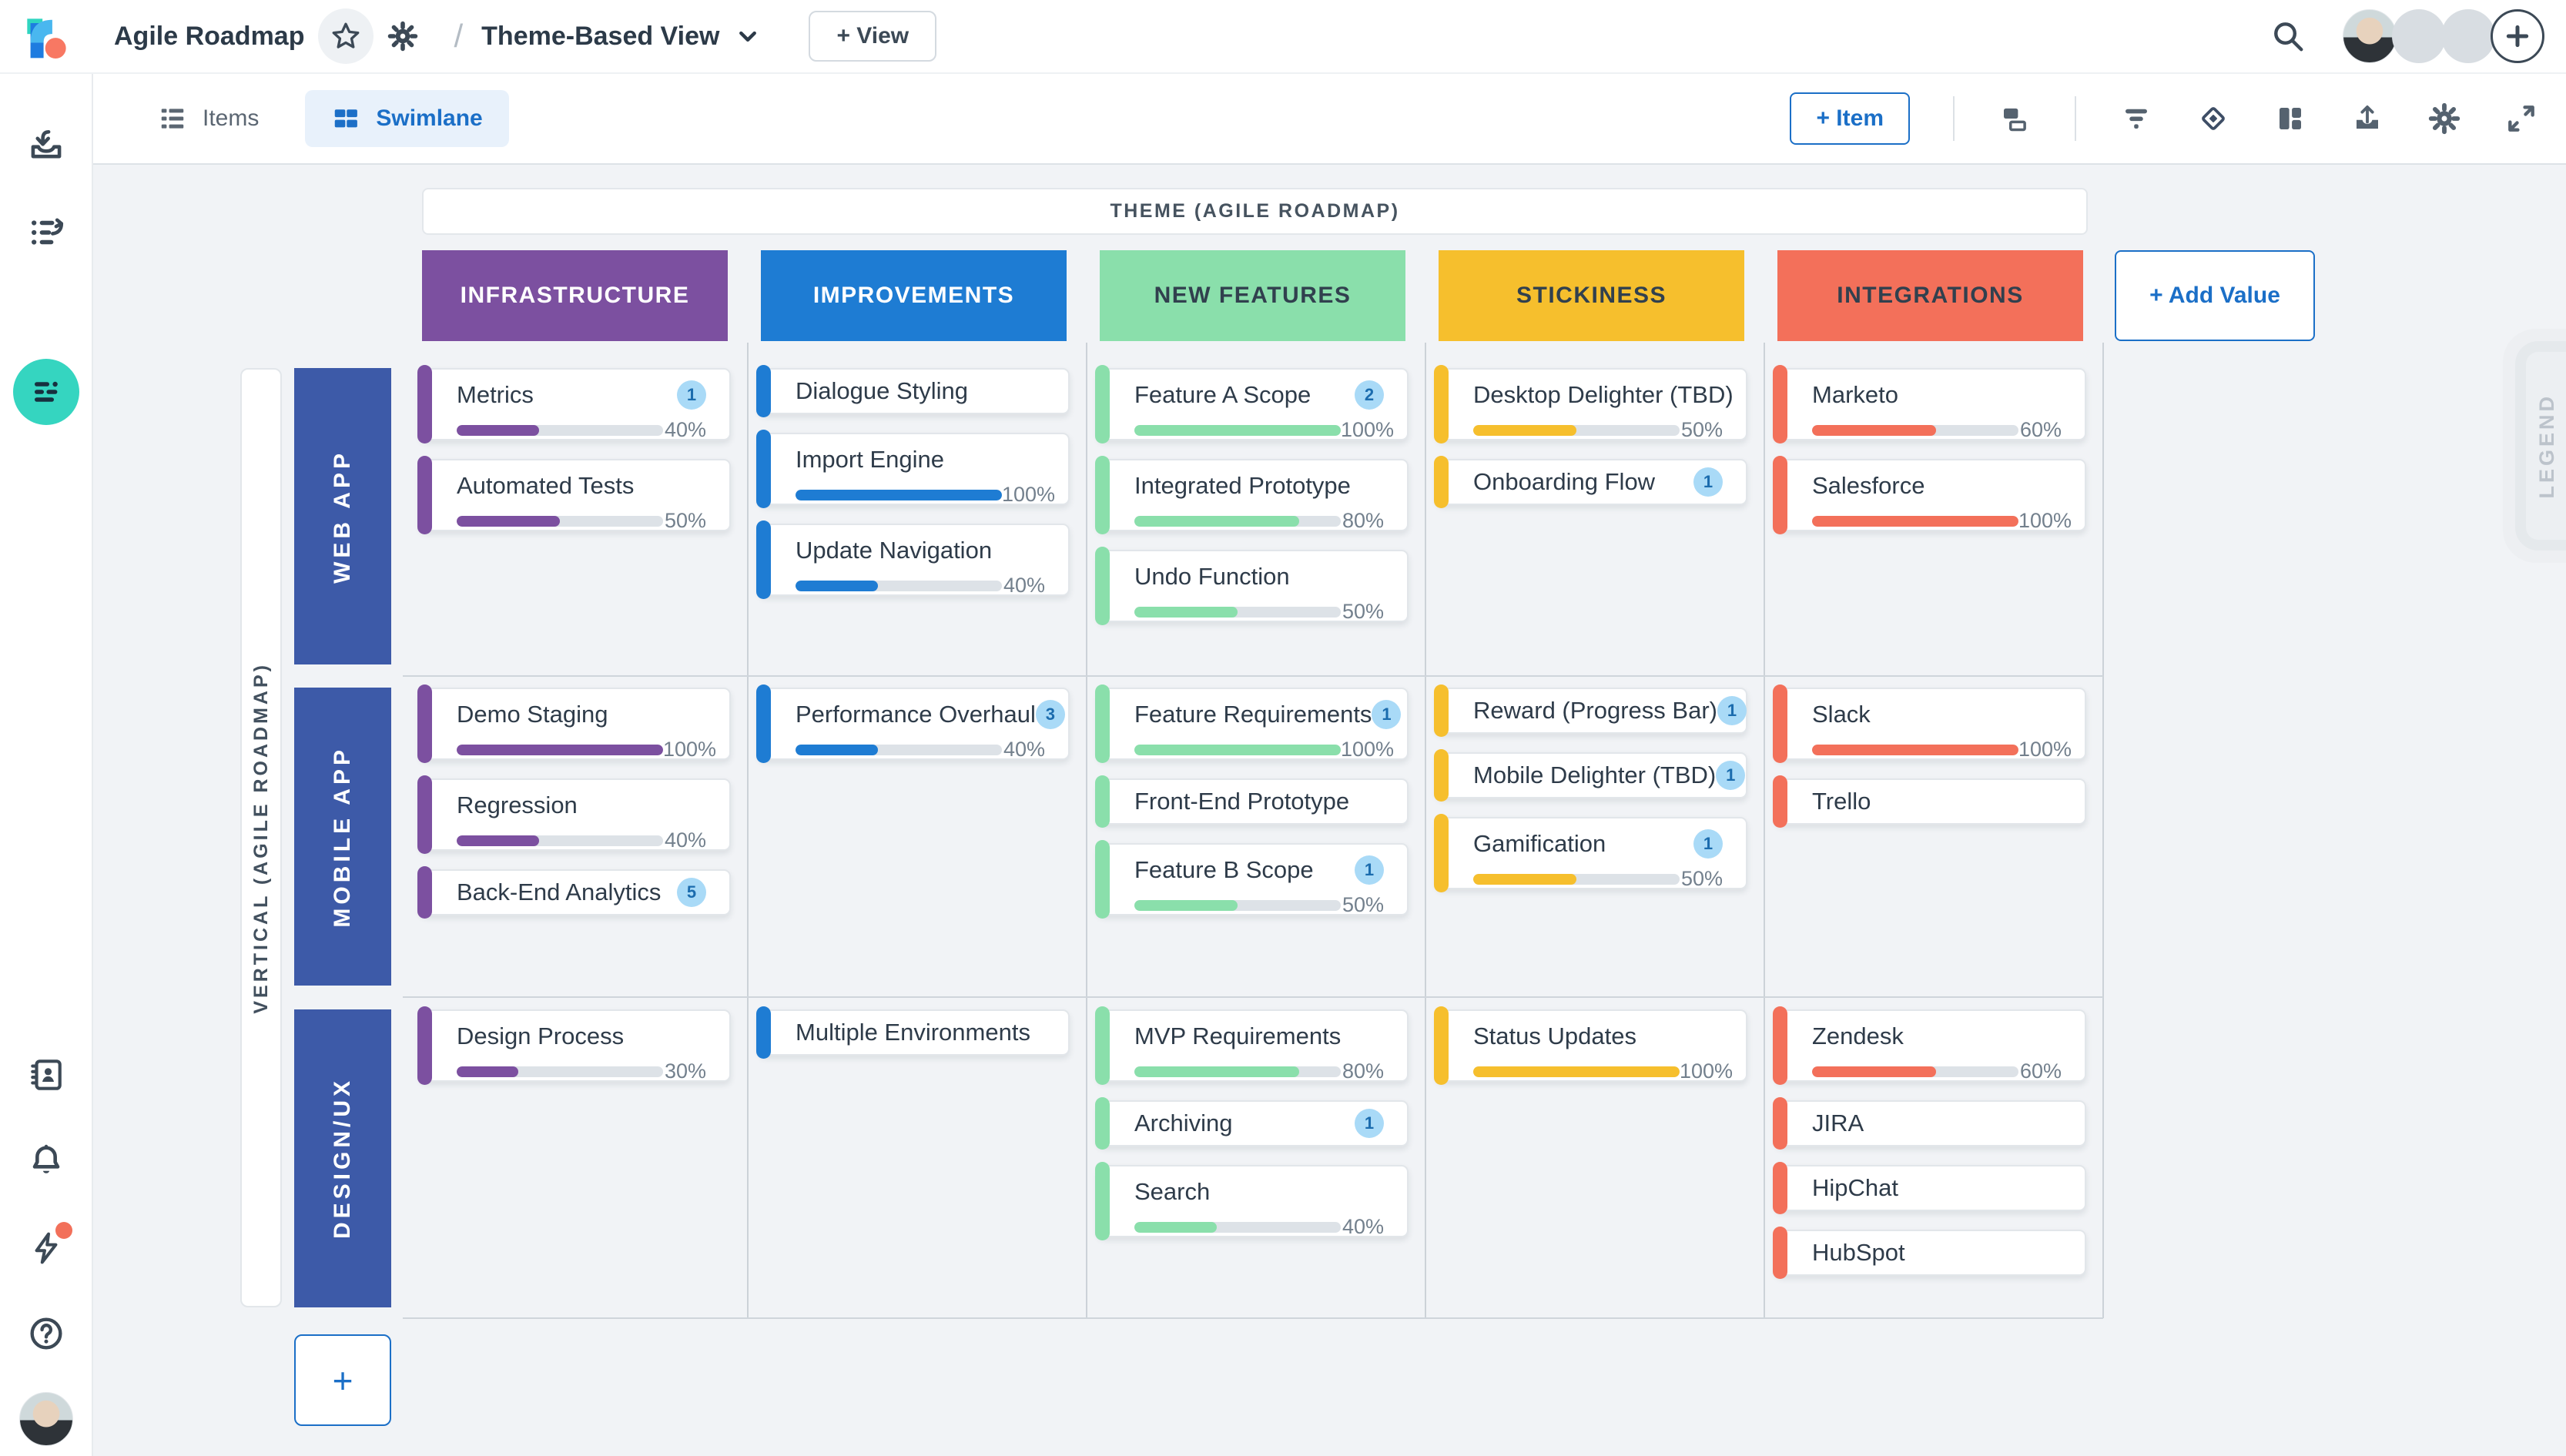 The width and height of the screenshot is (2566, 1456). I want to click on roadmap-item-card: Onboarding Flow 1, so click(1590, 482).